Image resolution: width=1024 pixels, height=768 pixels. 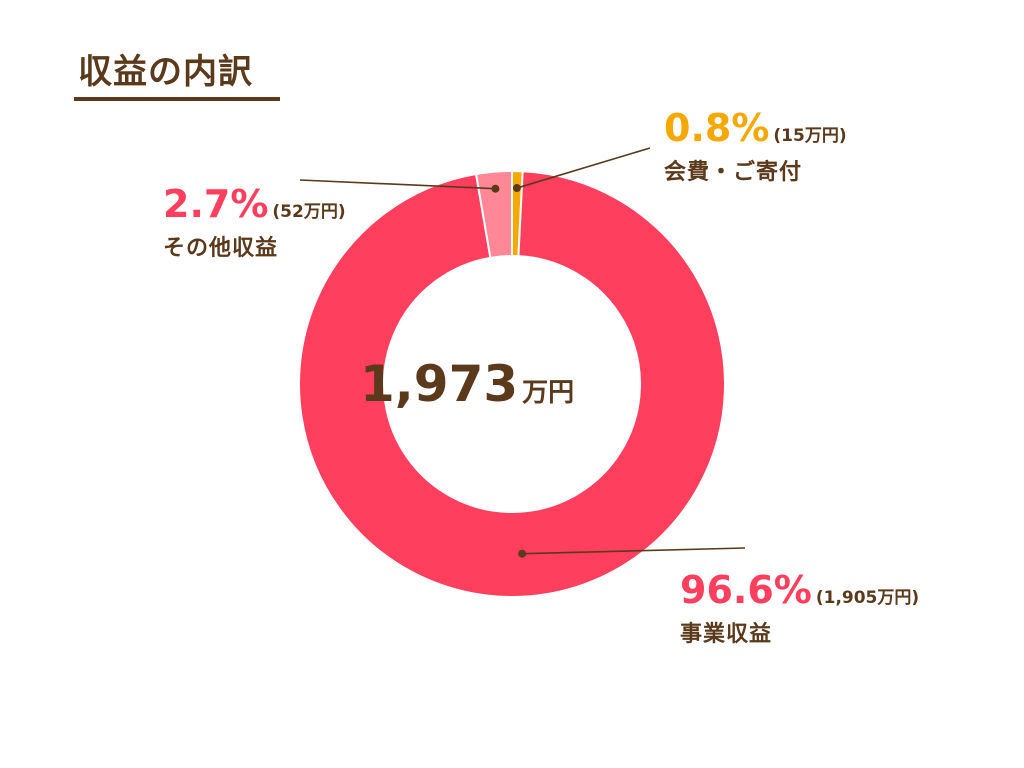 I want to click on main-amount: (1,905万円), so click(x=867, y=598).